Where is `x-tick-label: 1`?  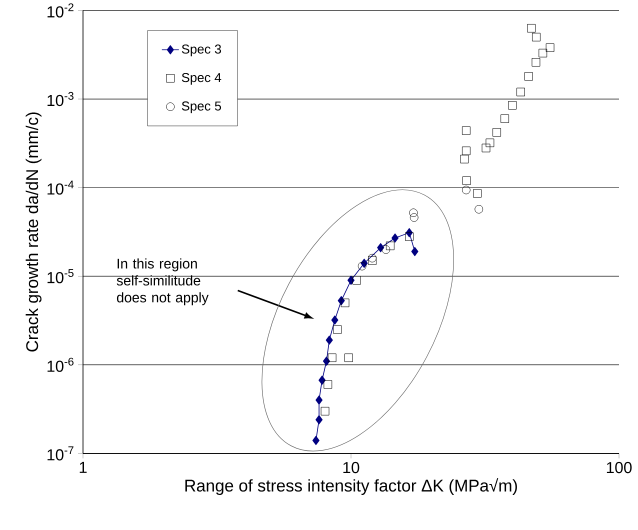 x-tick-label: 1 is located at coordinates (83, 467).